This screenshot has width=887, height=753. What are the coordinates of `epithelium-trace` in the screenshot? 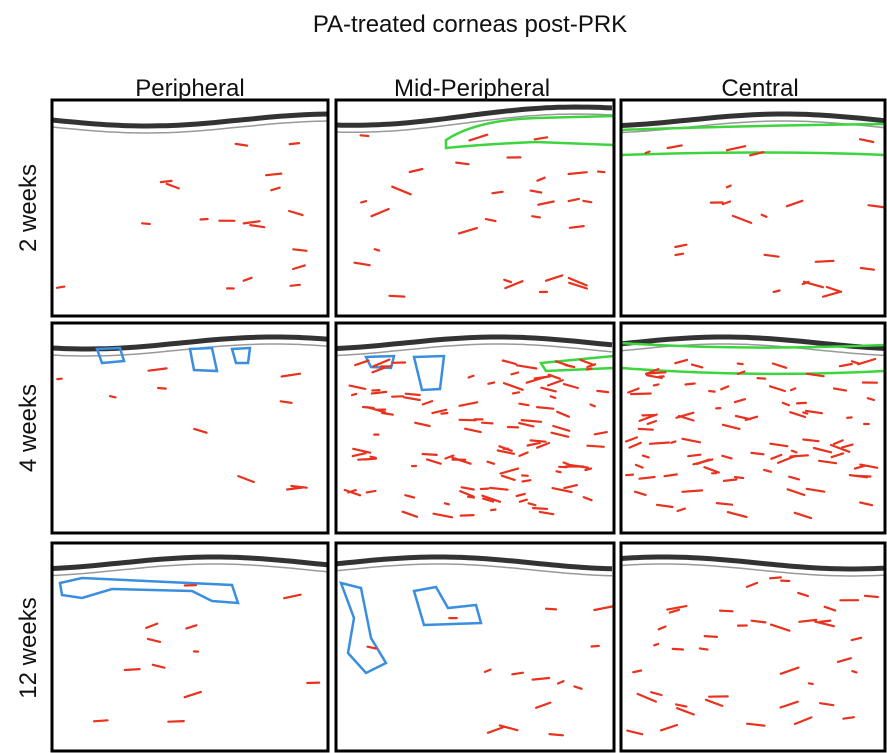 It's located at (474, 116).